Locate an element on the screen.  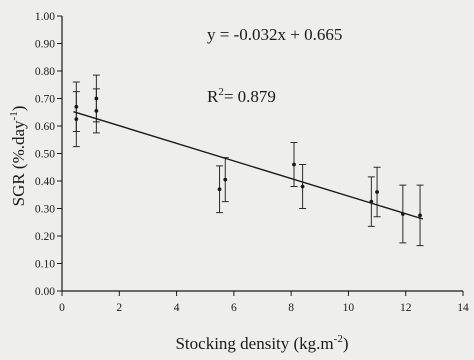
x-tick-label: 4 is located at coordinates (177, 308).